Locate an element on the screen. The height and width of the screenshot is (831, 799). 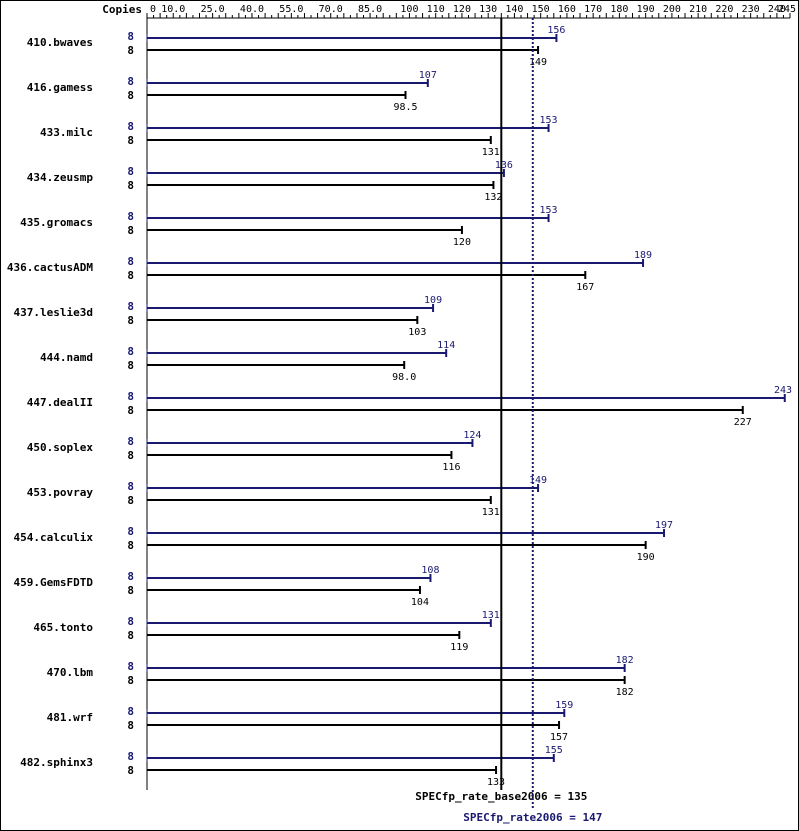
x-tick-label: 210 is located at coordinates (698, 9).